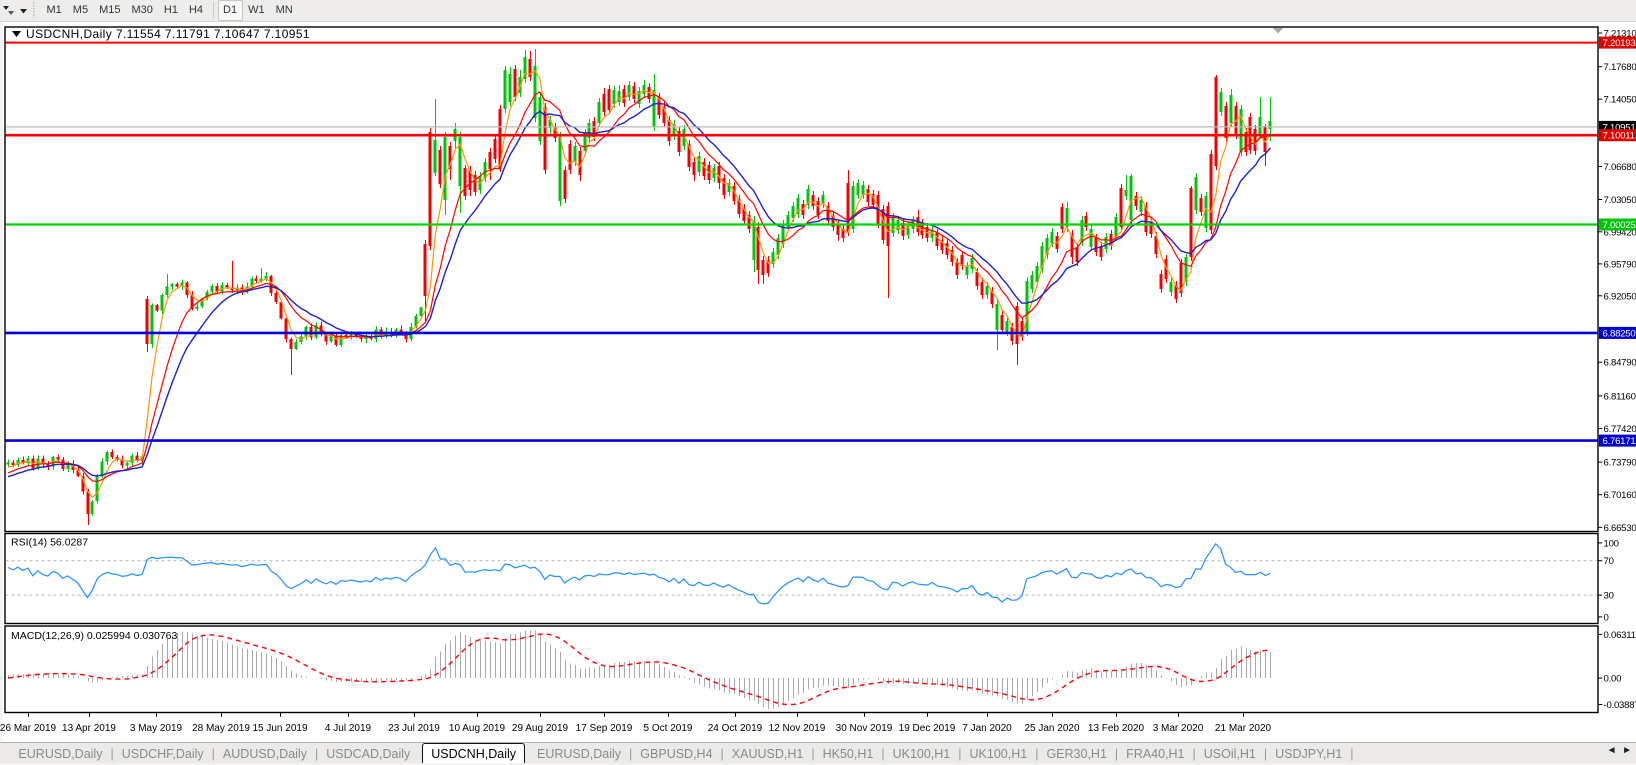 Image resolution: width=1636 pixels, height=765 pixels. Describe the element at coordinates (1620, 495) in the screenshot. I see `svg-text: 6.70160` at that location.